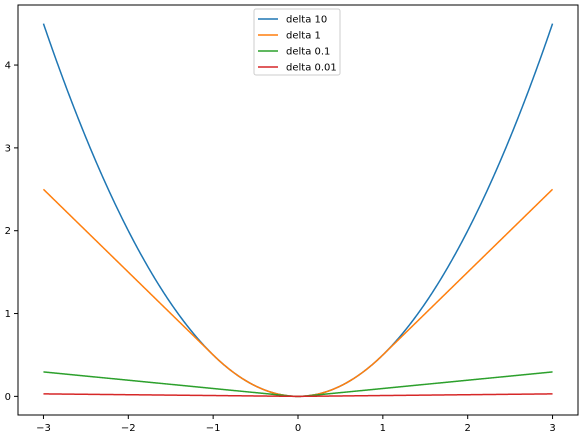 This screenshot has height=438, width=582. I want to click on y-tick-label: 1, so click(8, 314).